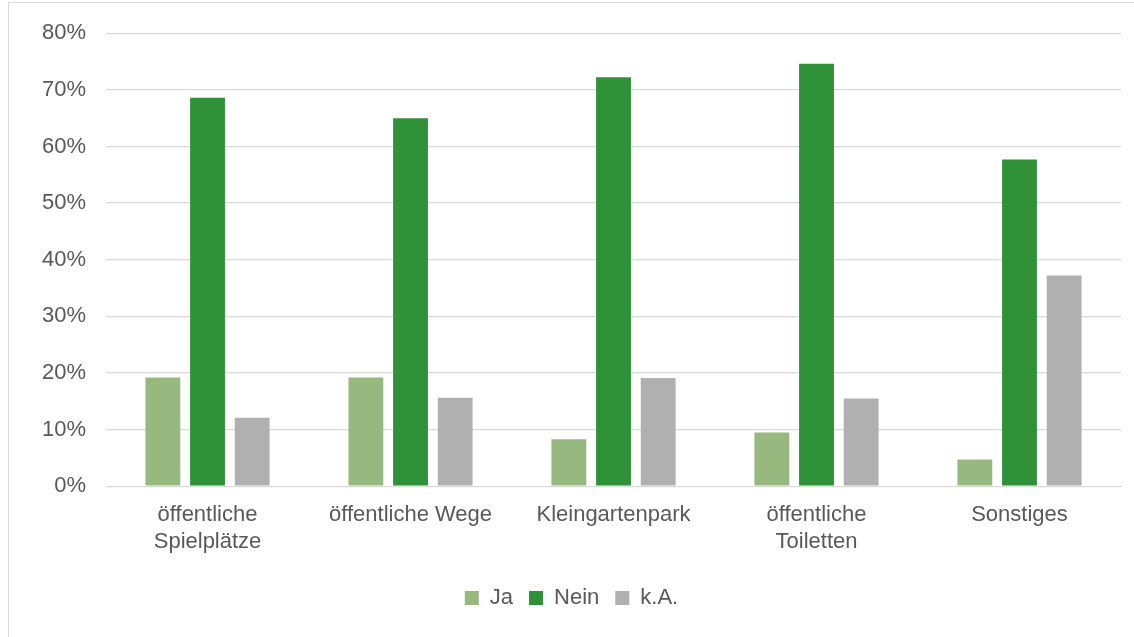 Image resolution: width=1134 pixels, height=637 pixels. I want to click on x-tick-label: öffentliche Toiletten, so click(816, 527).